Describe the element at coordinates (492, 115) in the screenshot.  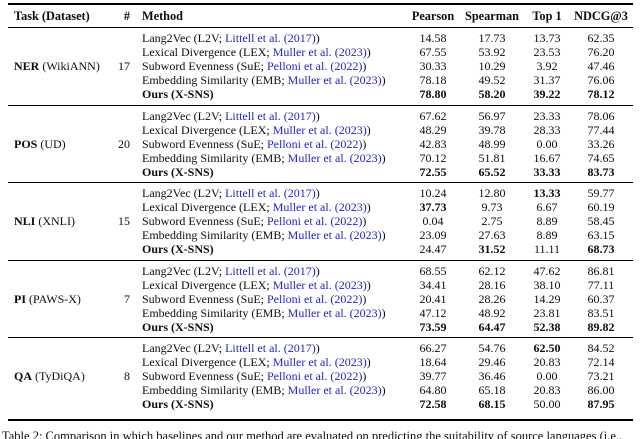
I see `metric-value: 56.97` at that location.